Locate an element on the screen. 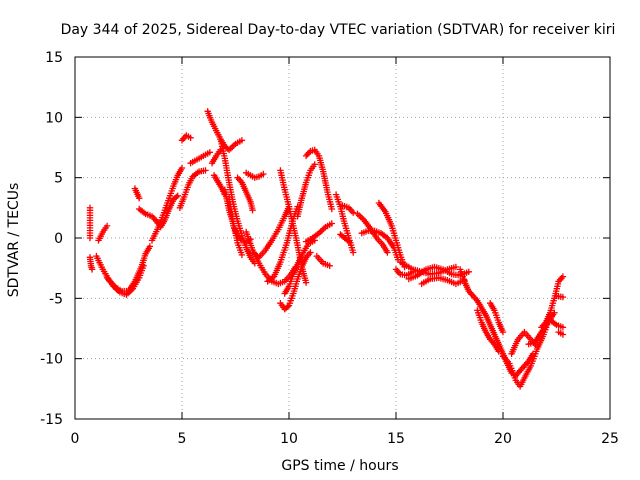 The height and width of the screenshot is (480, 640). x-tick-label: 0 is located at coordinates (75, 439).